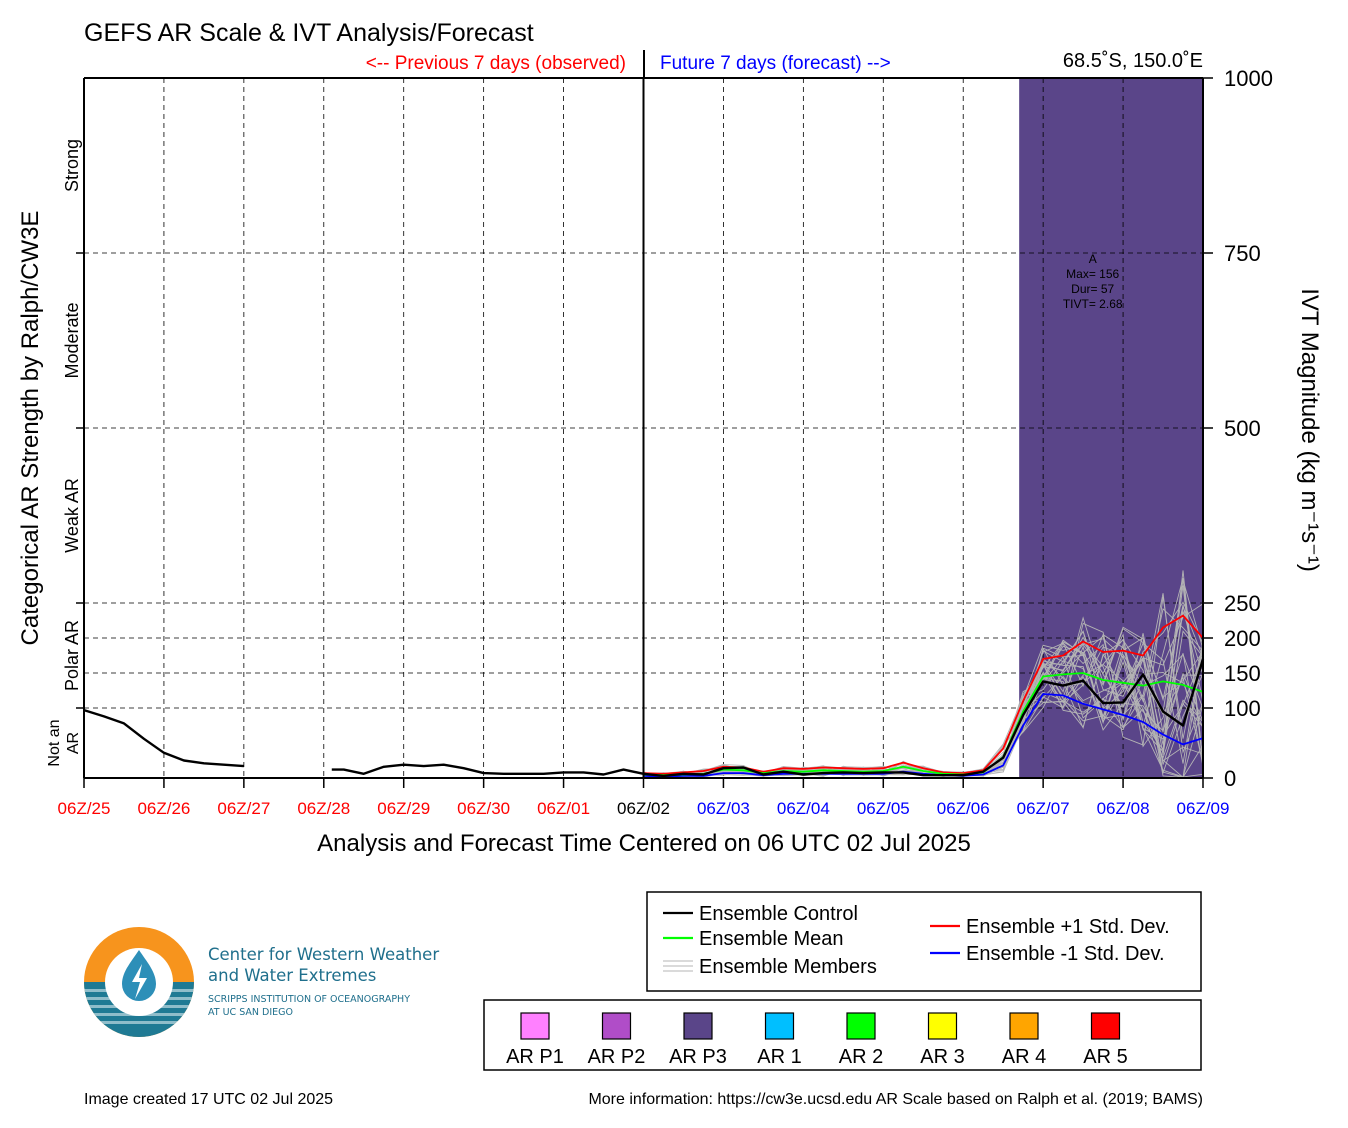 Image resolution: width=1348 pixels, height=1128 pixels. Describe the element at coordinates (963, 808) in the screenshot. I see `x-tick-label: 06Z/06` at that location.